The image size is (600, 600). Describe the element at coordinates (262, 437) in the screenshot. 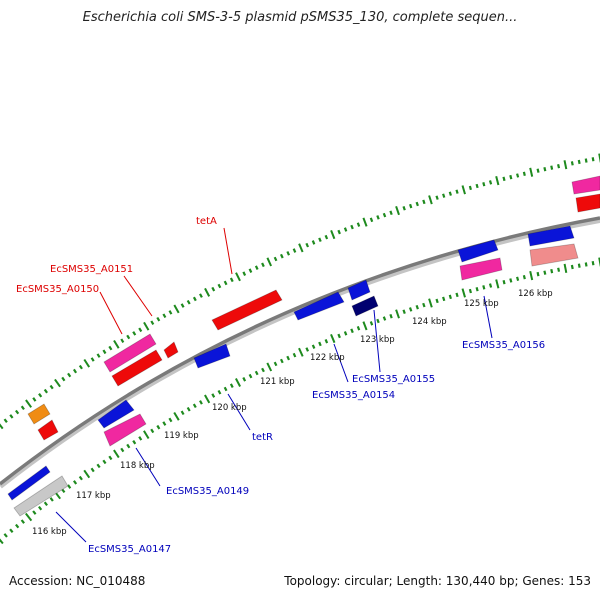

I see `gene-label: tetR` at that location.